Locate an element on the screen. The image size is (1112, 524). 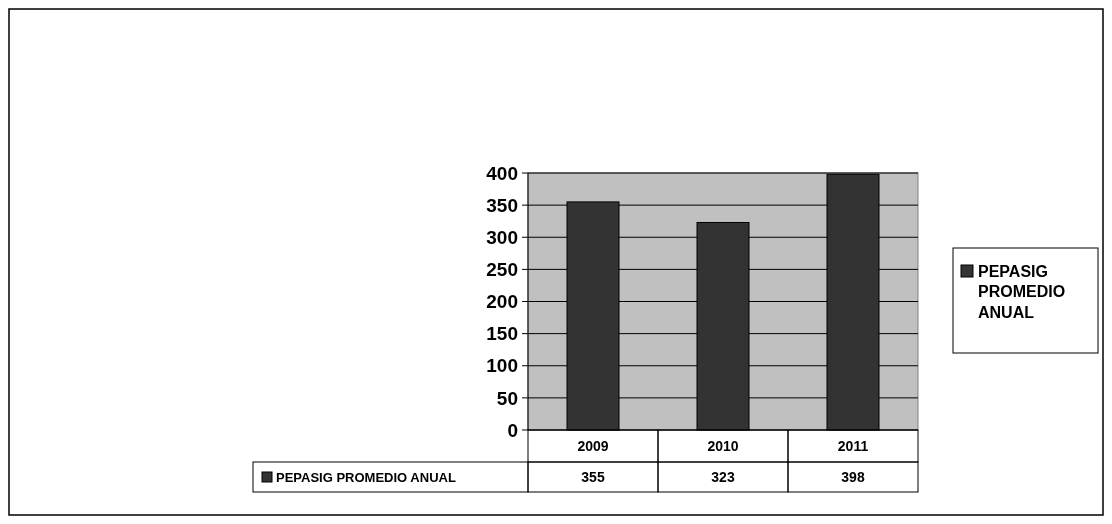
y-tick-label: 50 is located at coordinates (507, 398).